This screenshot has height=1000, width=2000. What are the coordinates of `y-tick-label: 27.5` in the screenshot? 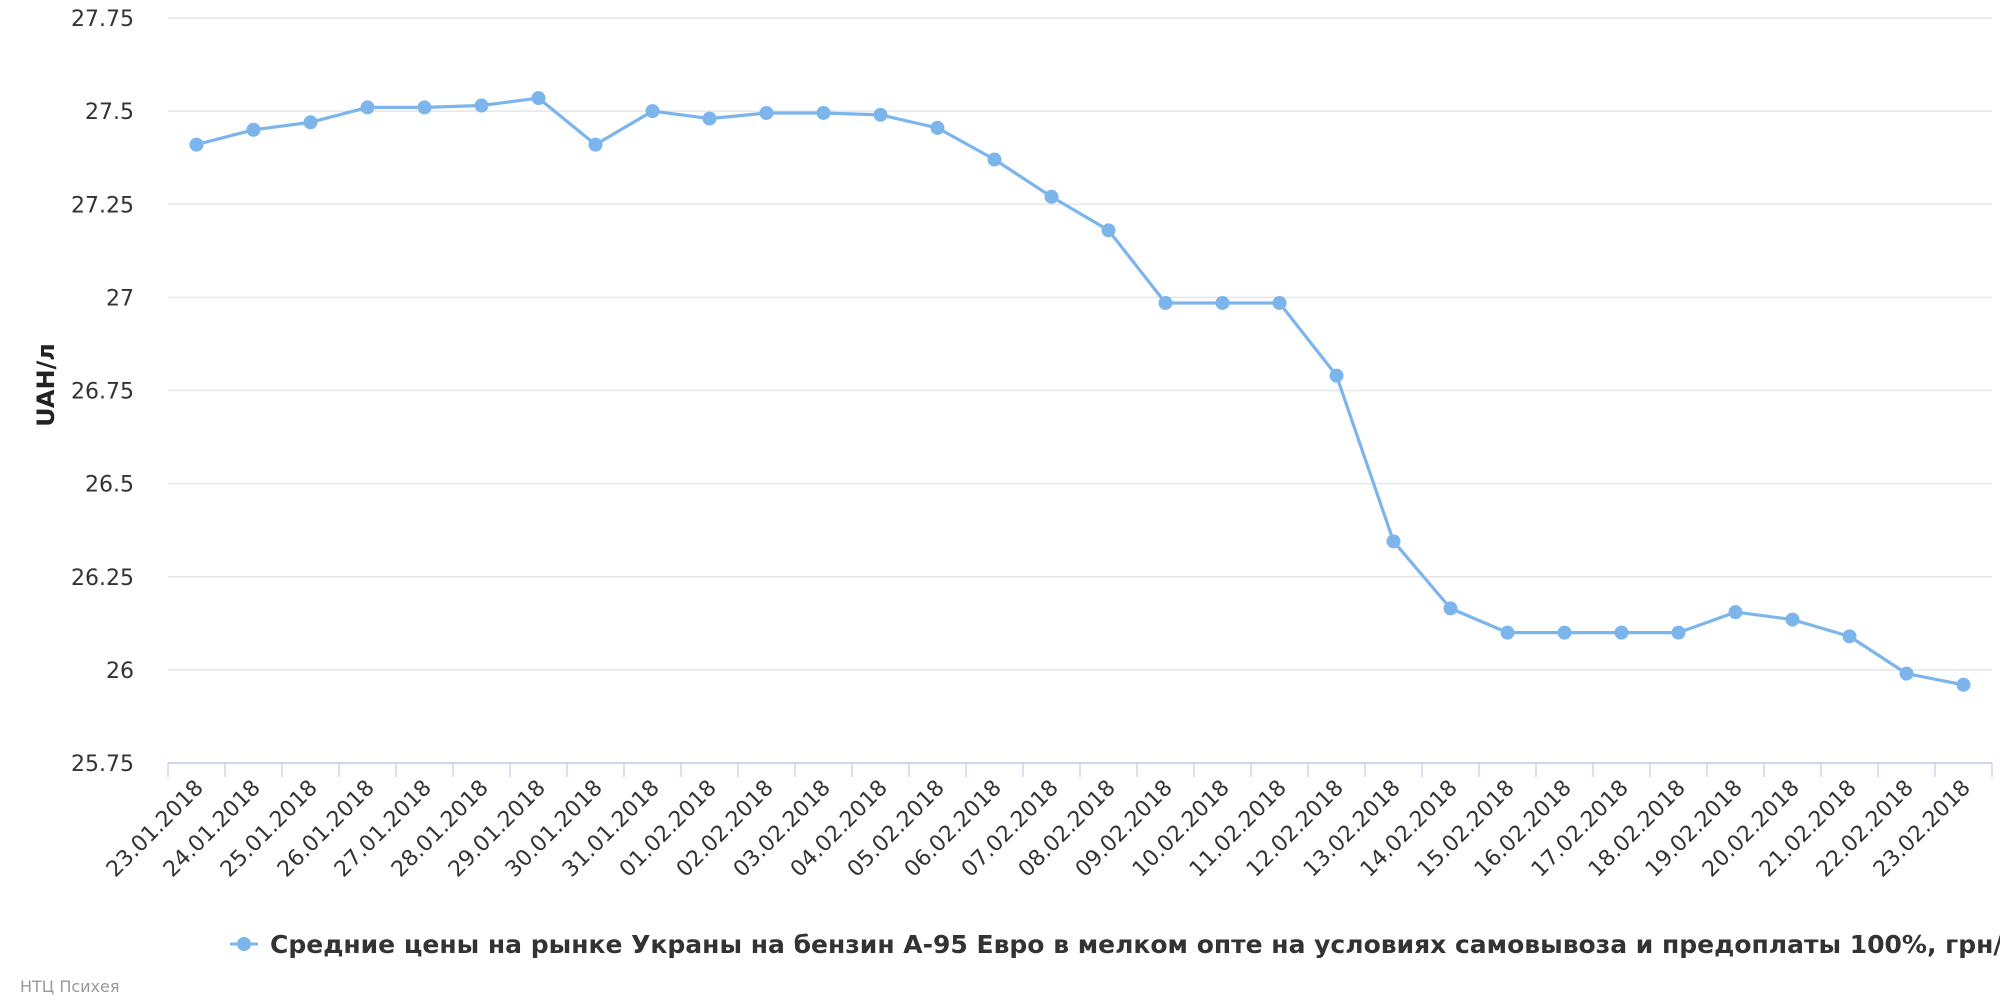 It's located at (109, 112).